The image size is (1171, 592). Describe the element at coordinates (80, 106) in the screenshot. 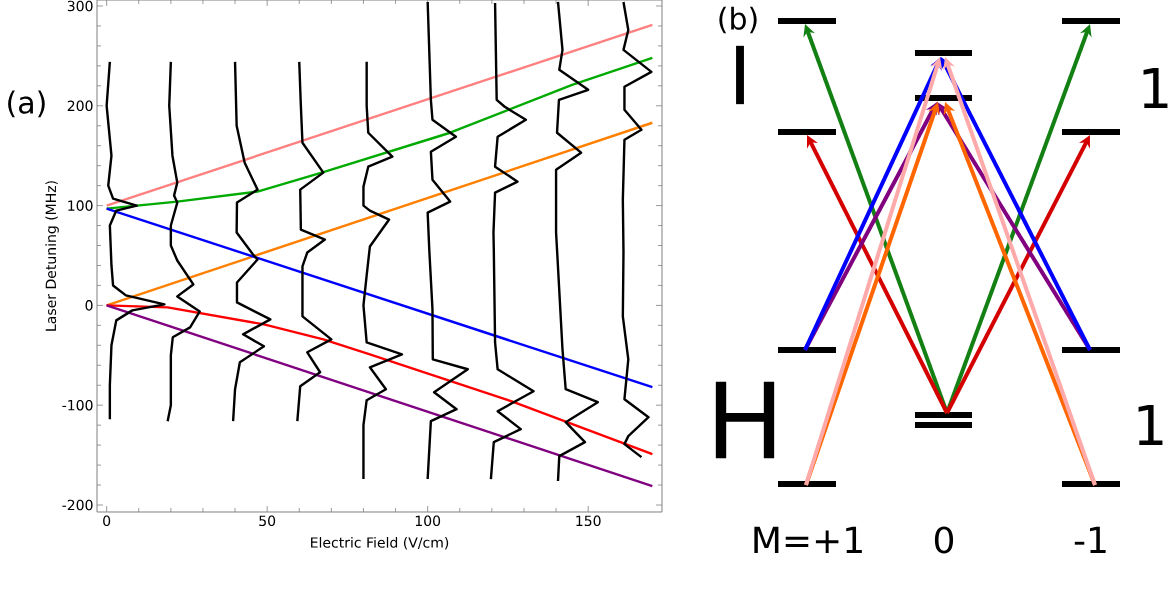

I see `y-tick-label: 200` at that location.